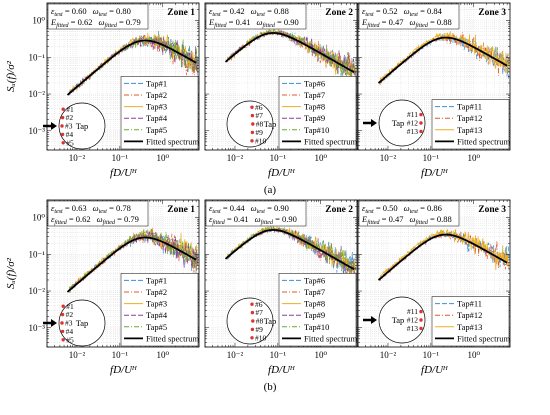 This screenshot has width=550, height=415. I want to click on legend-label: Tap#2, so click(156, 95).